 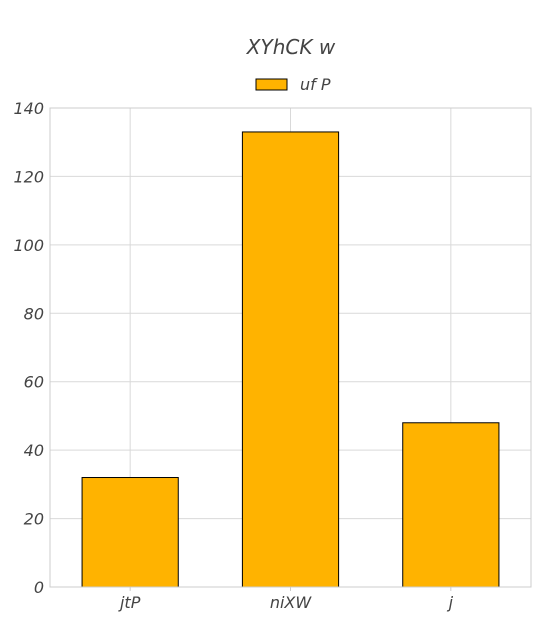 What do you see at coordinates (28, 108) in the screenshot?
I see `y-tick-label: 140` at bounding box center [28, 108].